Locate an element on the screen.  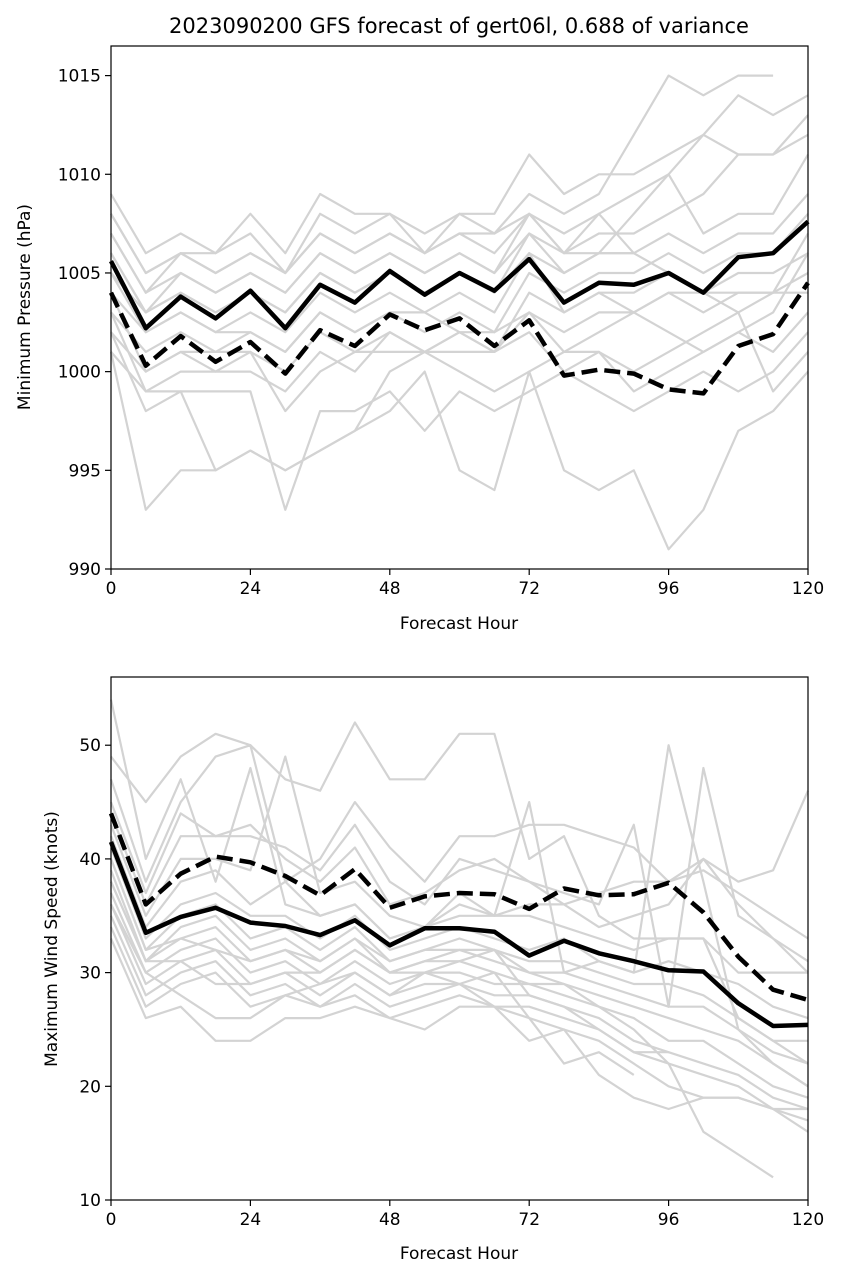
pressure-main-lines is located at coordinates (459, 307).